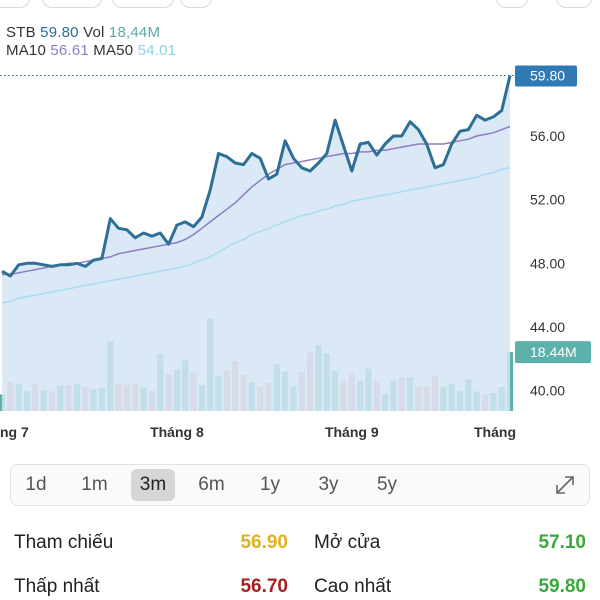 This screenshot has width=600, height=600. I want to click on y-tick-label: 52.00, so click(547, 200).